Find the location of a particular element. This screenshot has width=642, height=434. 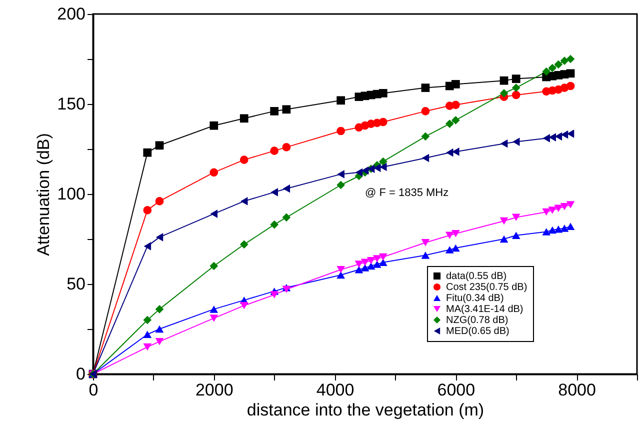

y-tick-label: 100 is located at coordinates (71, 194).